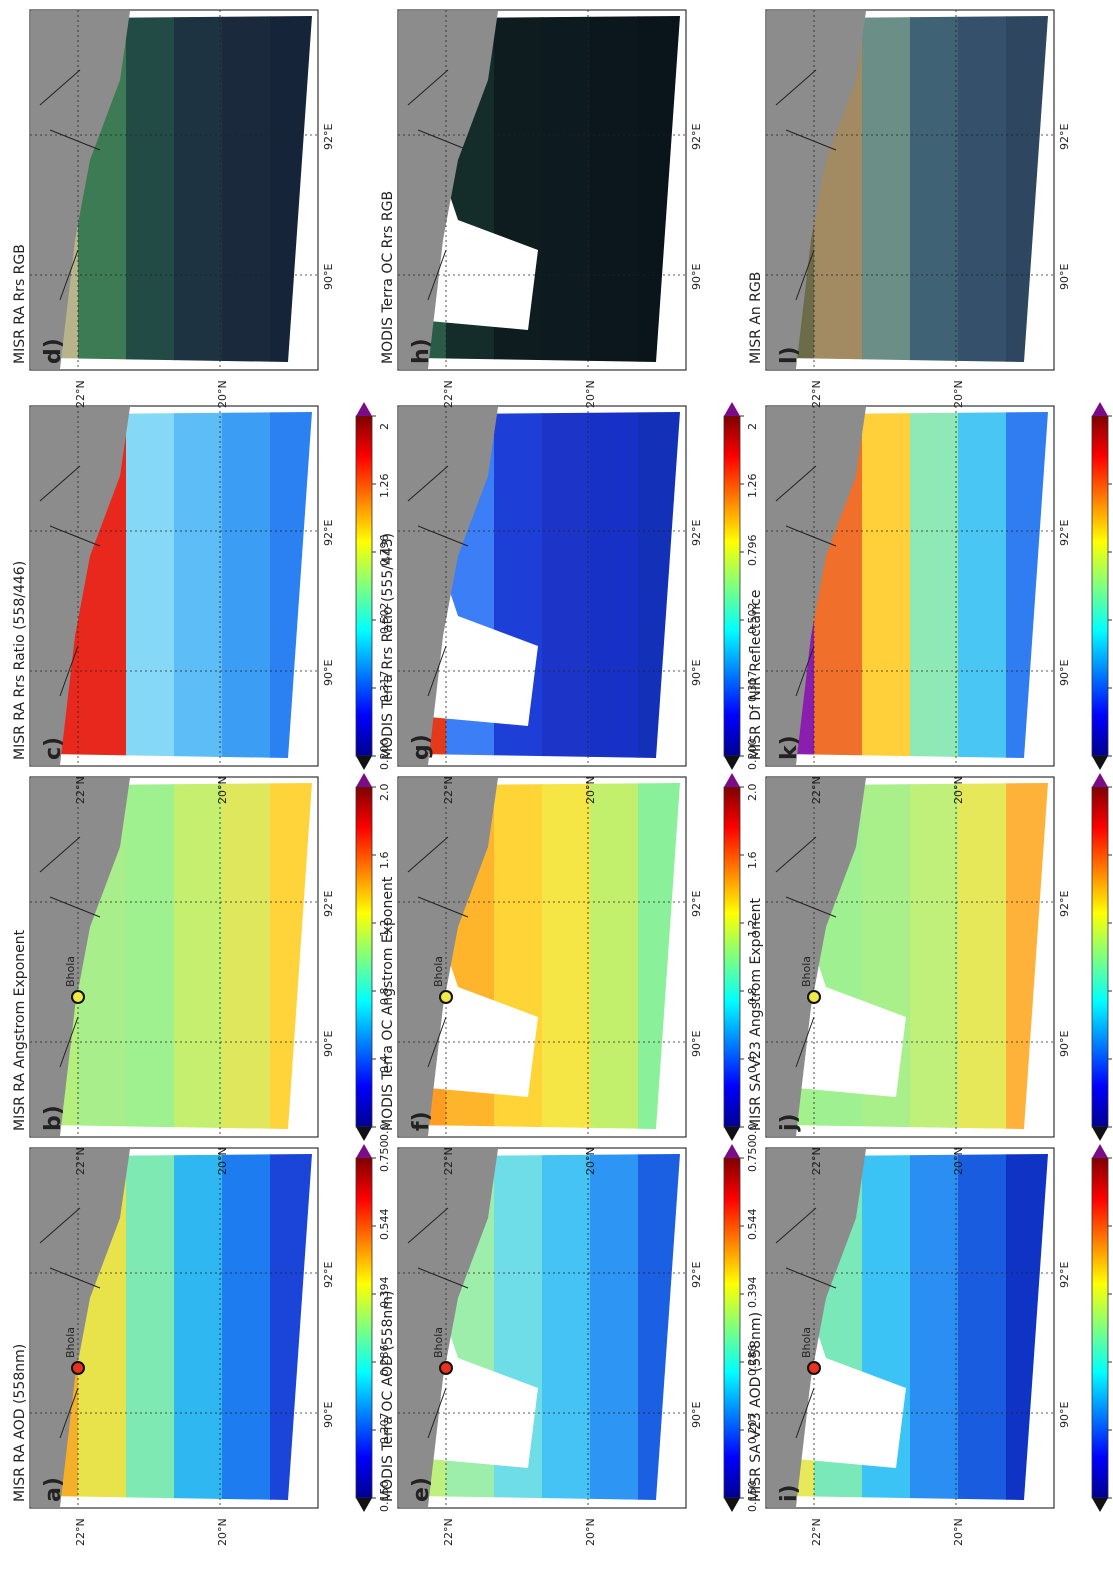  What do you see at coordinates (384, 1133) in the screenshot?
I see `colorbar-tick-label: 0.0` at bounding box center [384, 1133].